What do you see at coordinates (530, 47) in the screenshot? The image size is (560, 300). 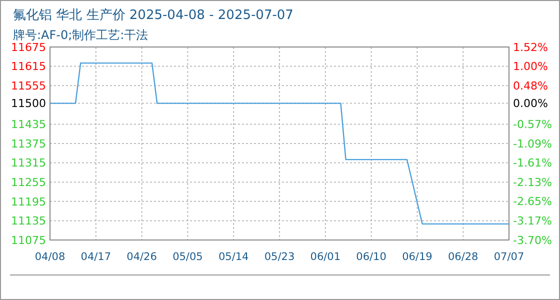 I see `y2-tick-label: 1.52%` at bounding box center [530, 47].